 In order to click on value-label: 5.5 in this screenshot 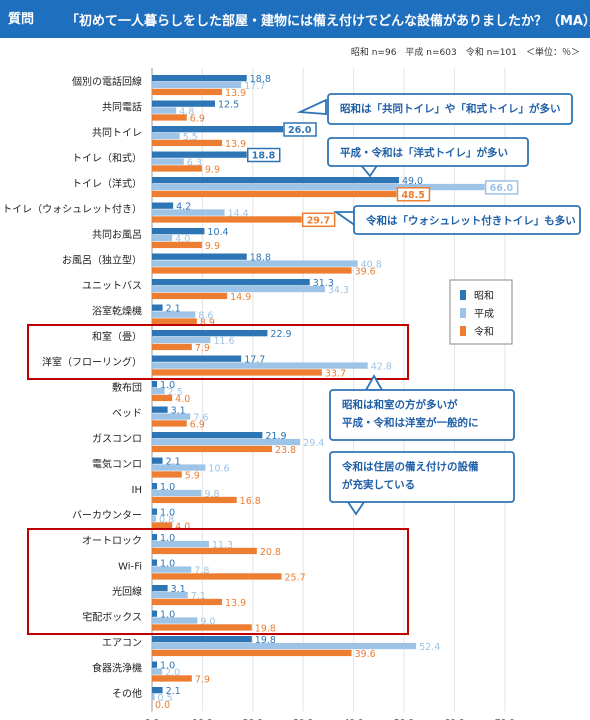, I will do `click(190, 137)`.